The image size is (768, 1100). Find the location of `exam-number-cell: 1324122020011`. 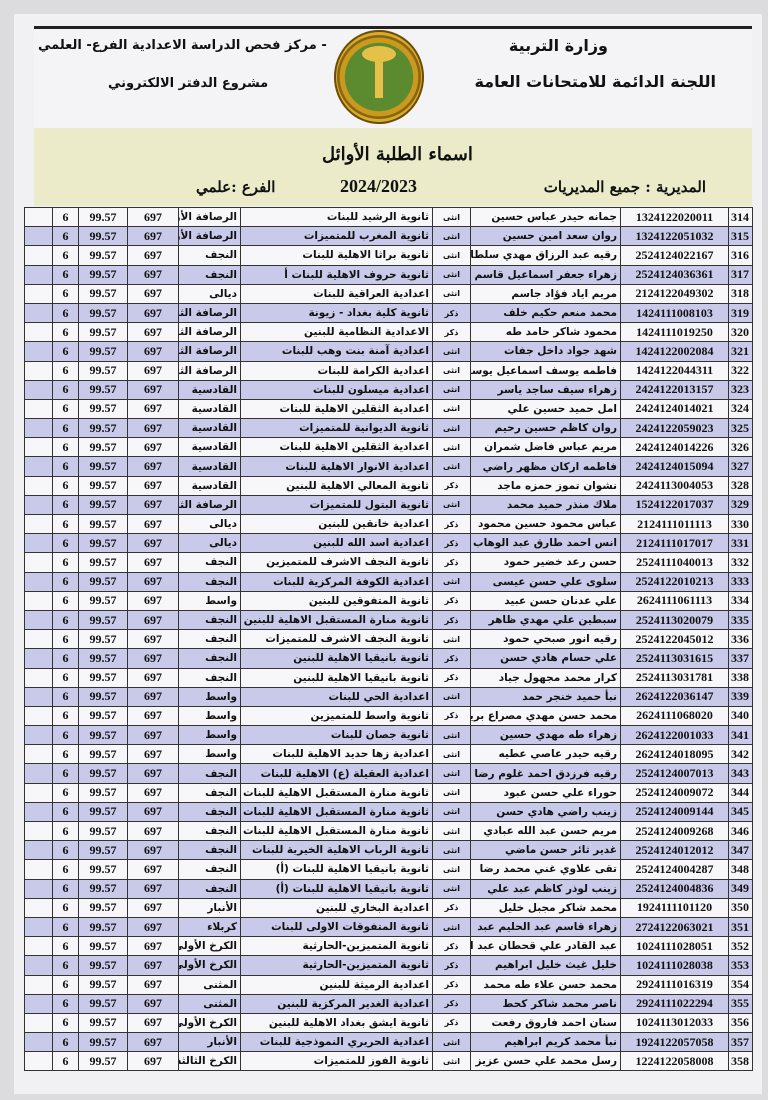

exam-number-cell: 1324122020011 is located at coordinates (674, 217).